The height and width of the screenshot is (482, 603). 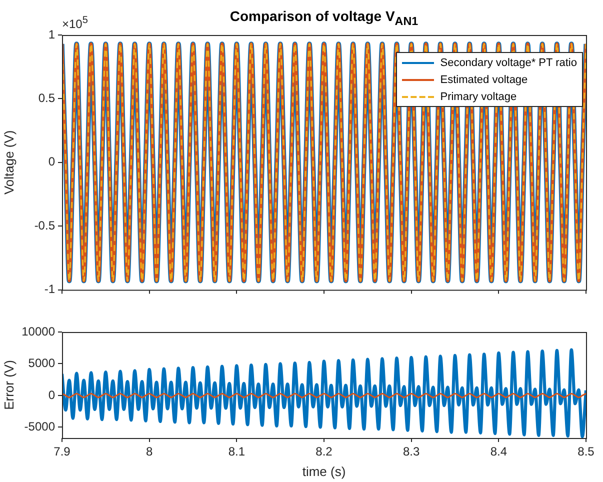 What do you see at coordinates (47, 98) in the screenshot?
I see `y-tick-label: 0.5` at bounding box center [47, 98].